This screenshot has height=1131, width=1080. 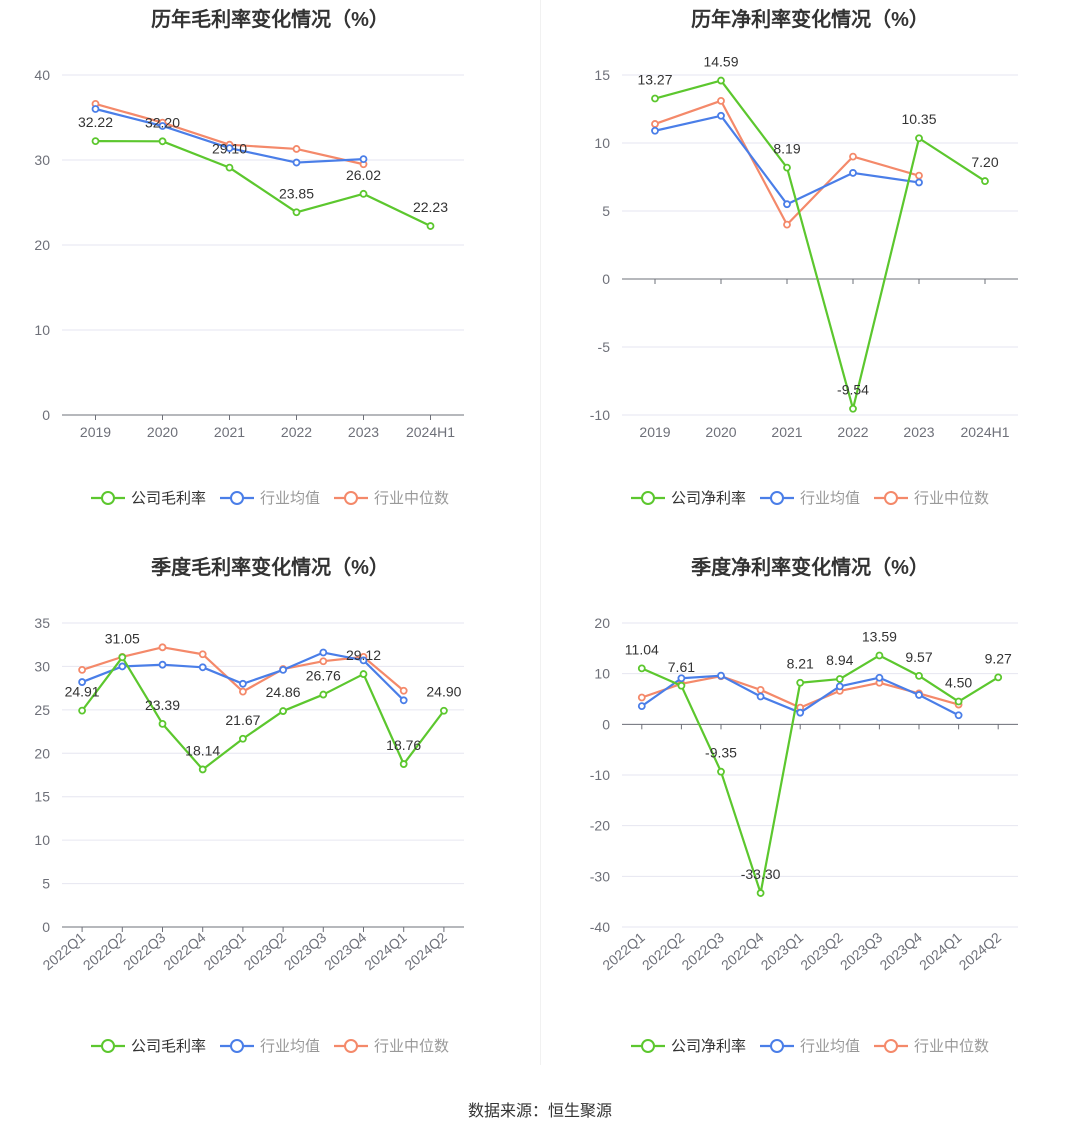 What do you see at coordinates (853, 390) in the screenshot?
I see `data-label: -9.54` at bounding box center [853, 390].